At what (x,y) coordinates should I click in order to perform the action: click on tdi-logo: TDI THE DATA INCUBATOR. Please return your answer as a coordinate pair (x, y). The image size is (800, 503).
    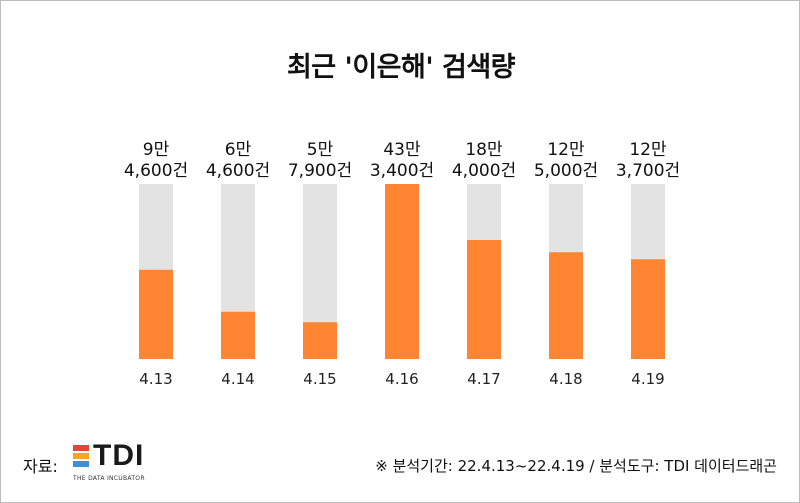
    Looking at the image, I should click on (123, 464).